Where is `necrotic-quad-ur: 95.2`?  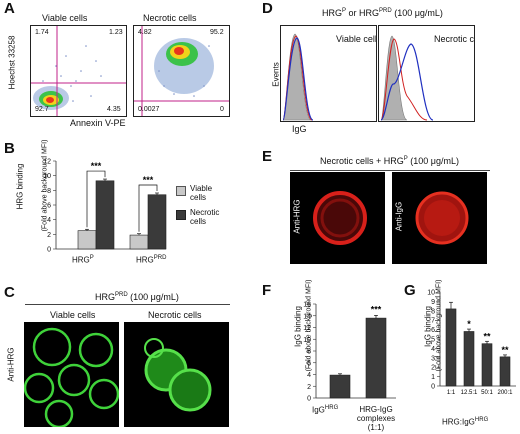 necrotic-quad-ur: 95.2 is located at coordinates (217, 32).